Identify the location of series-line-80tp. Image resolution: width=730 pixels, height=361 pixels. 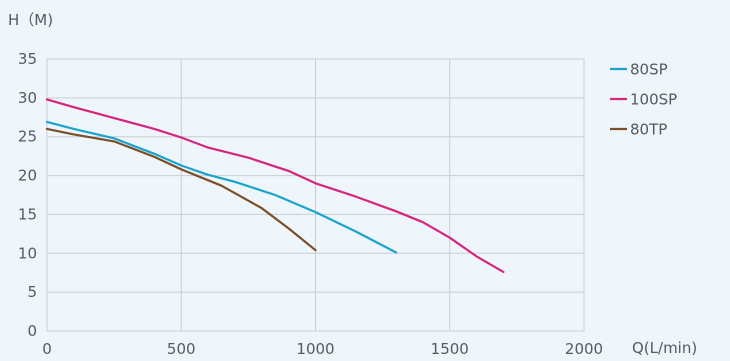
(181, 189).